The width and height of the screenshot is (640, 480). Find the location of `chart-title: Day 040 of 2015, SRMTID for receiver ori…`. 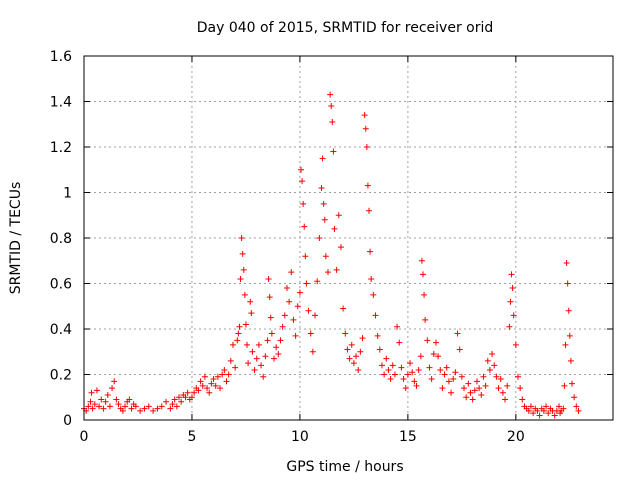

chart-title: Day 040 of 2015, SRMTID for receiver ori… is located at coordinates (345, 28).